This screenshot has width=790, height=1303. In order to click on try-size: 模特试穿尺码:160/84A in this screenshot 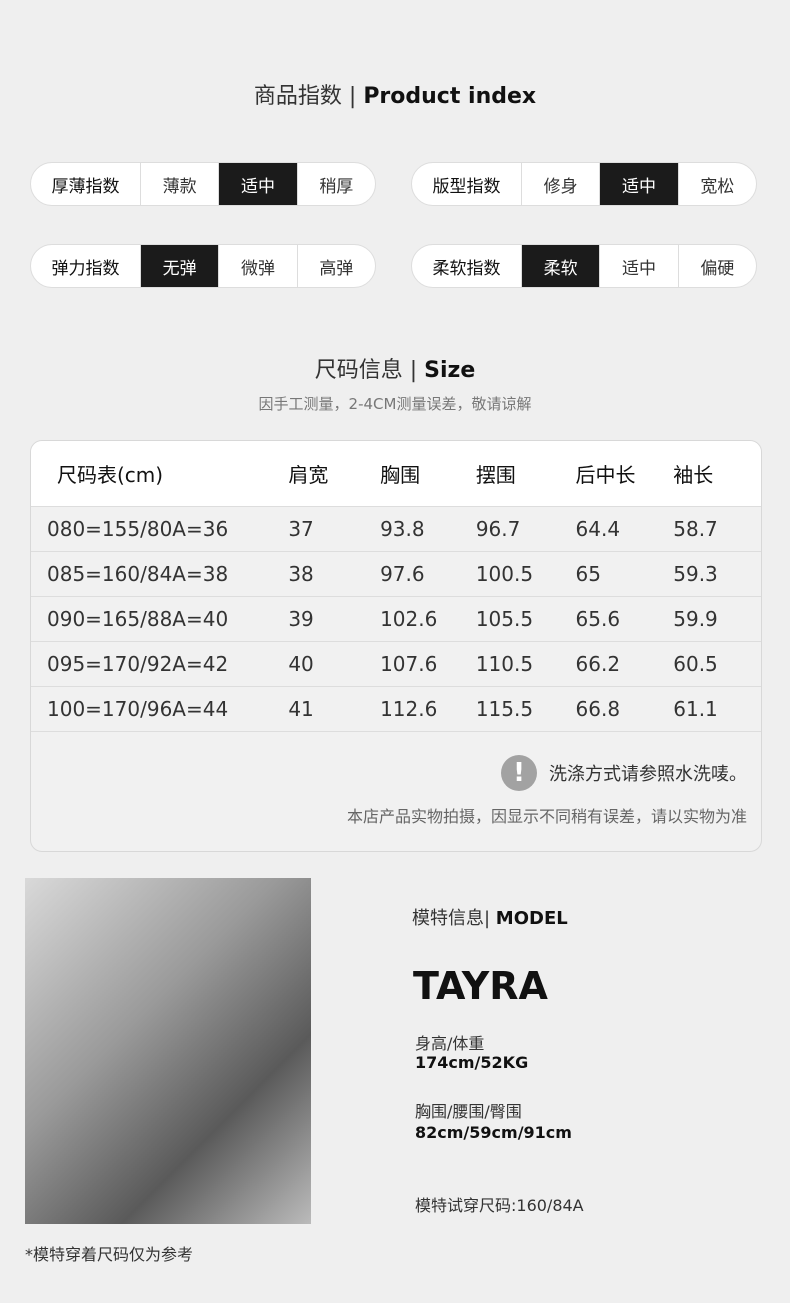, I will do `click(499, 1205)`.